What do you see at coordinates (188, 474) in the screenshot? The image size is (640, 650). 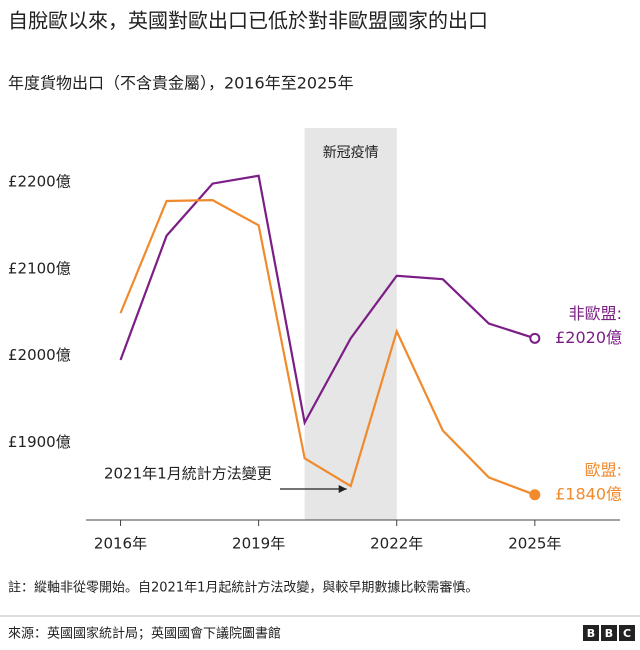 I see `annotation: 2021年1月統計方法變更` at bounding box center [188, 474].